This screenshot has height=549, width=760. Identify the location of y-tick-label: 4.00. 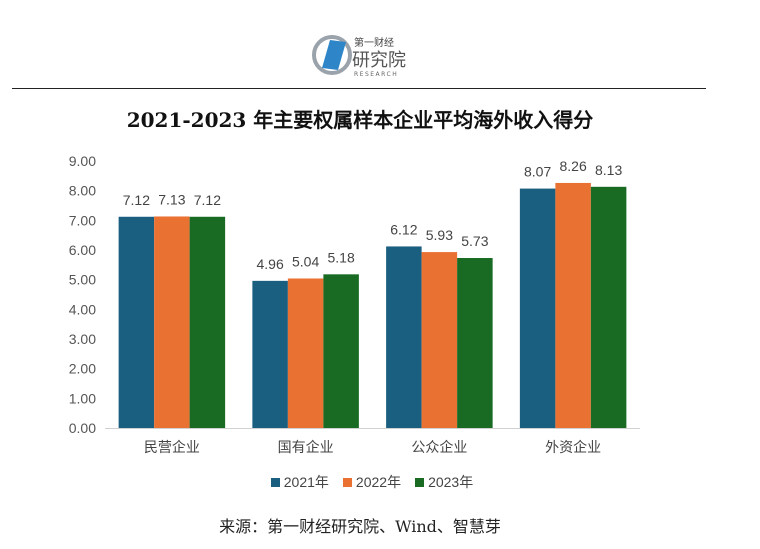
(82, 309).